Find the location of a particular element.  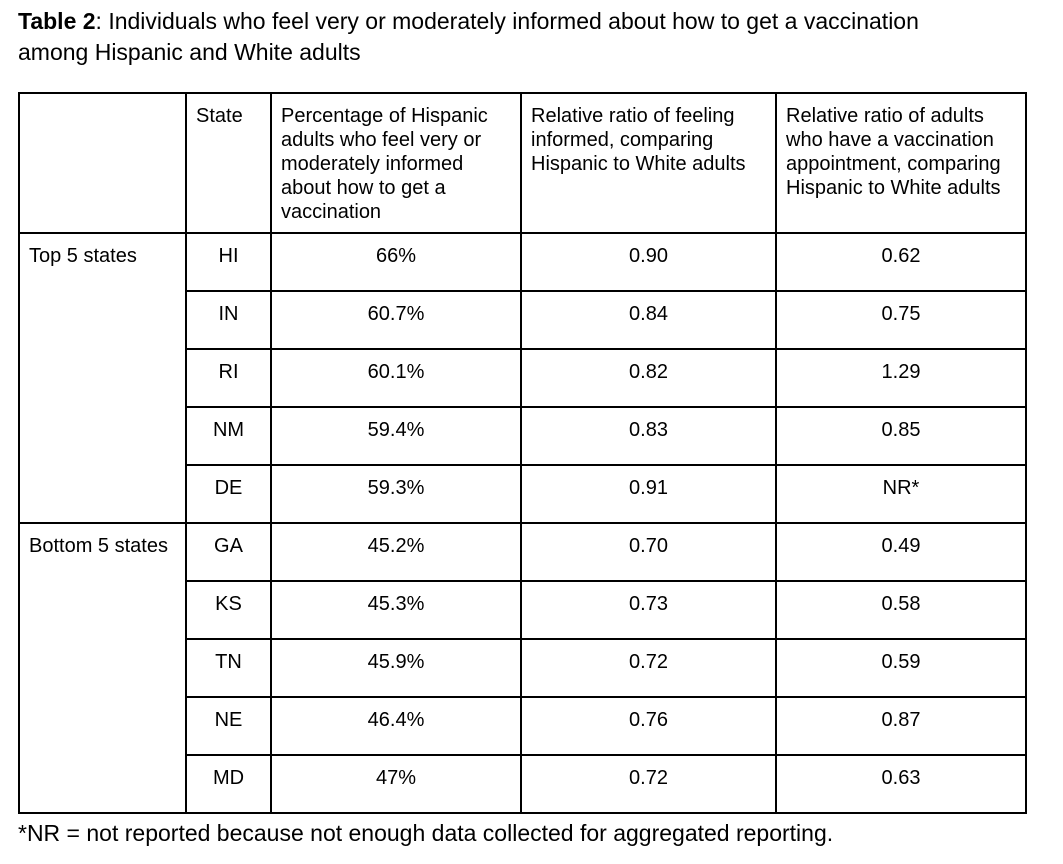

ratio-appointment-cell: 0.62 is located at coordinates (901, 262).